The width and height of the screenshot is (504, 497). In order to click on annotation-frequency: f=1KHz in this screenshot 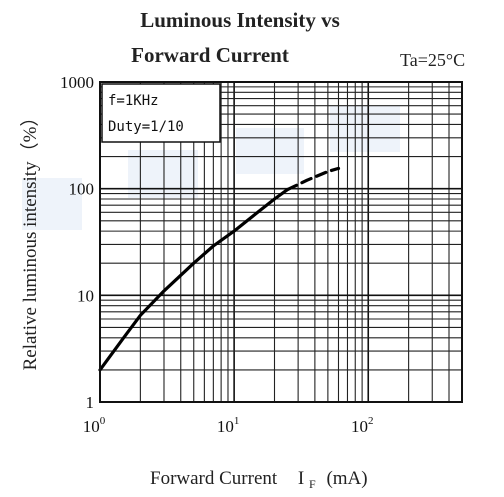, I will do `click(133, 101)`.